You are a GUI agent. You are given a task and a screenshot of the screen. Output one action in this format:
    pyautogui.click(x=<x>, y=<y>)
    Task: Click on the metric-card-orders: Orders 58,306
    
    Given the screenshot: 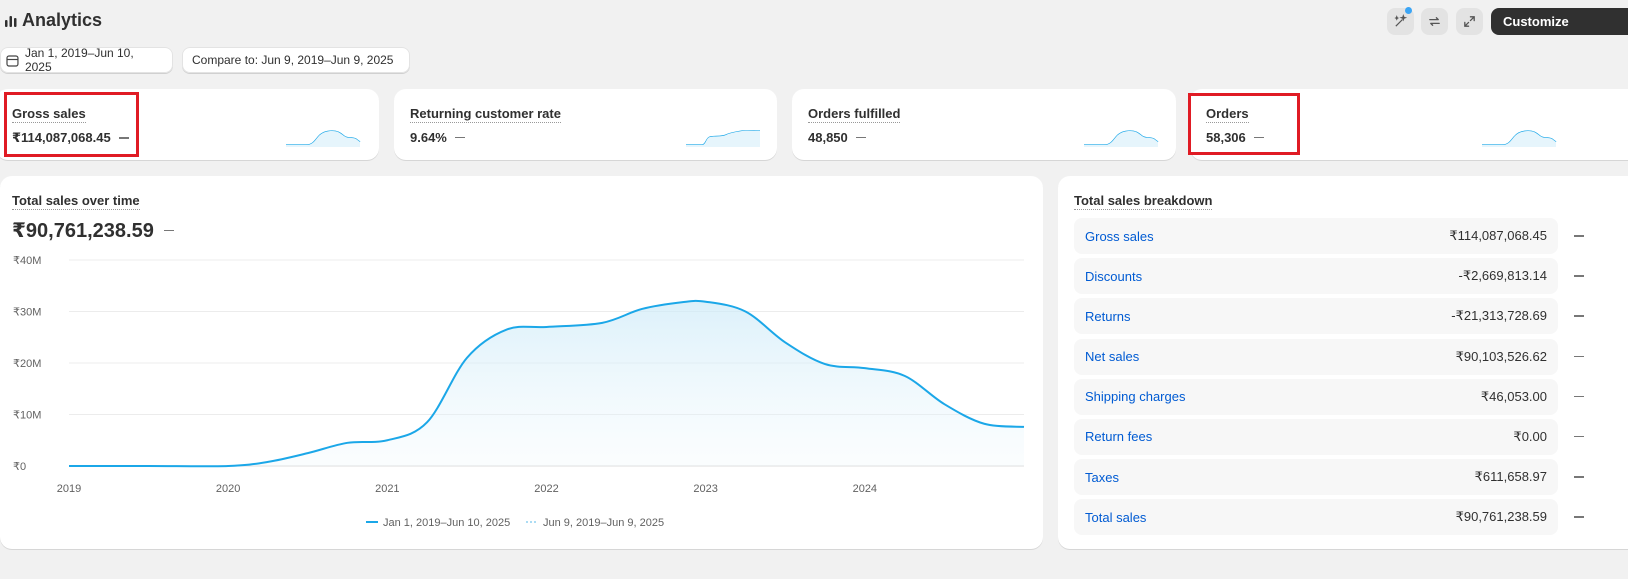 What is the action you would take?
    pyautogui.click(x=1409, y=124)
    